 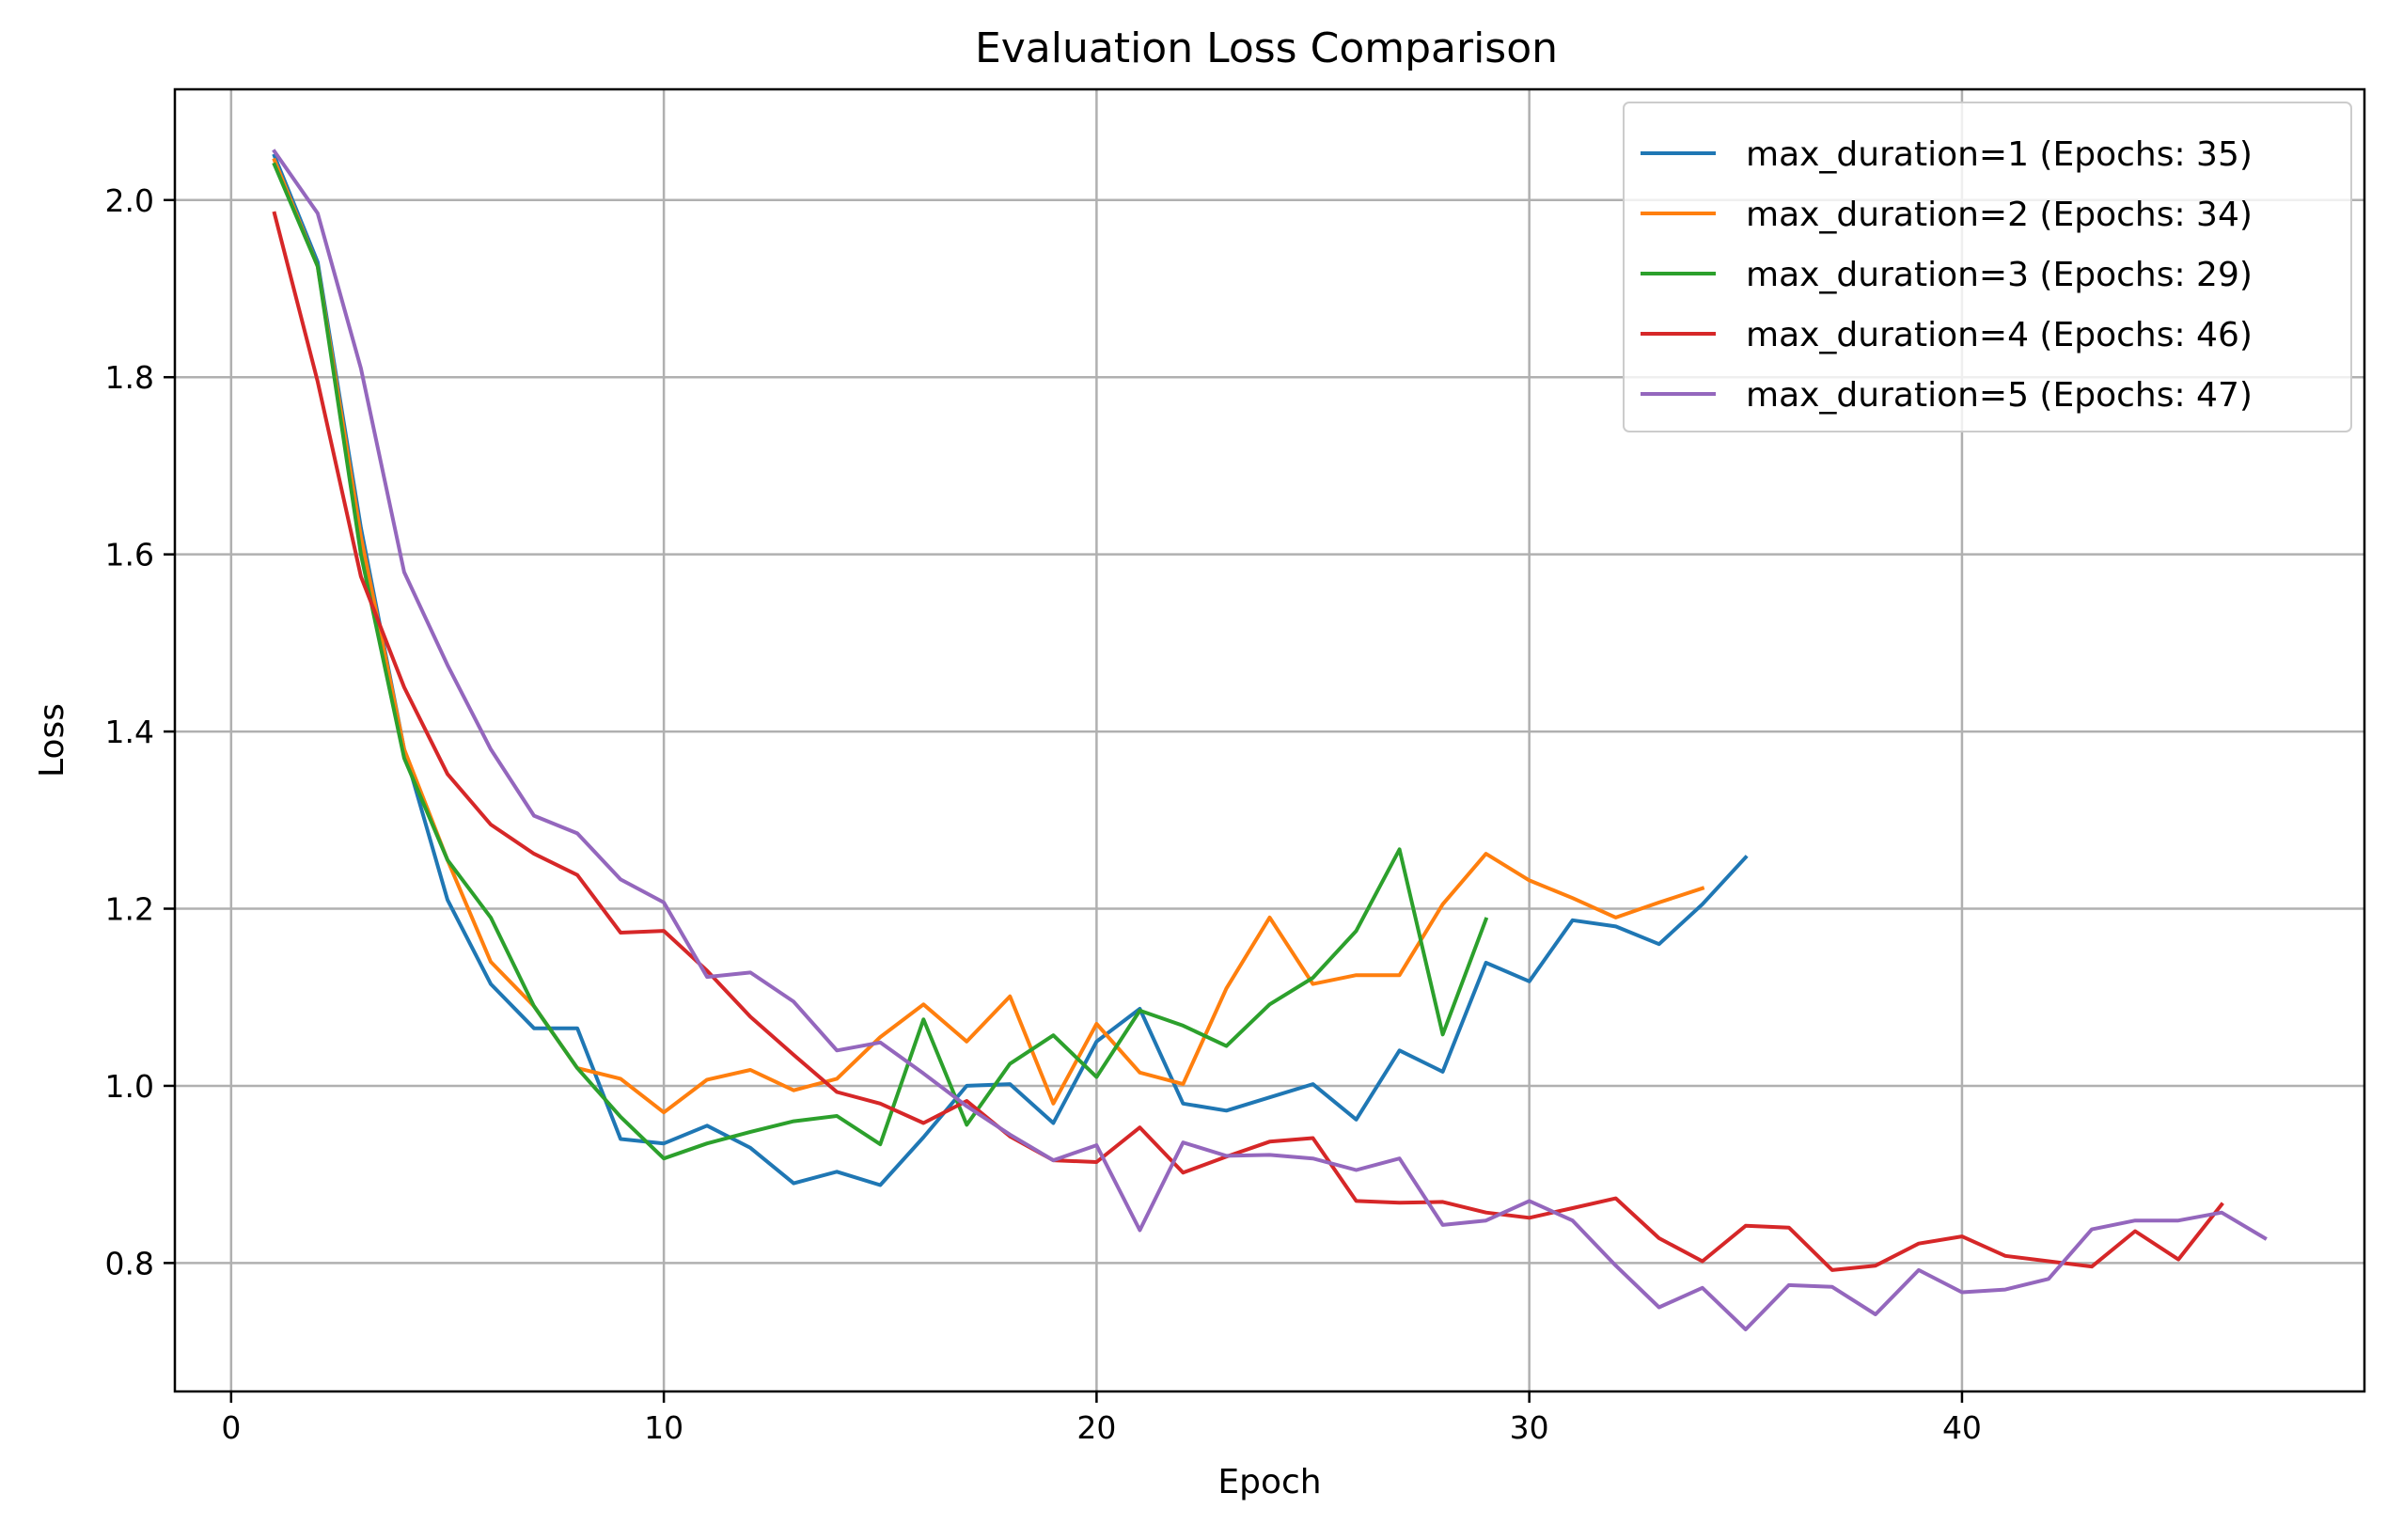 I want to click on y-axis-ticks: 0.8 1.0 1.2 1.4 1.6 1.8 2.0, so click(x=140, y=731).